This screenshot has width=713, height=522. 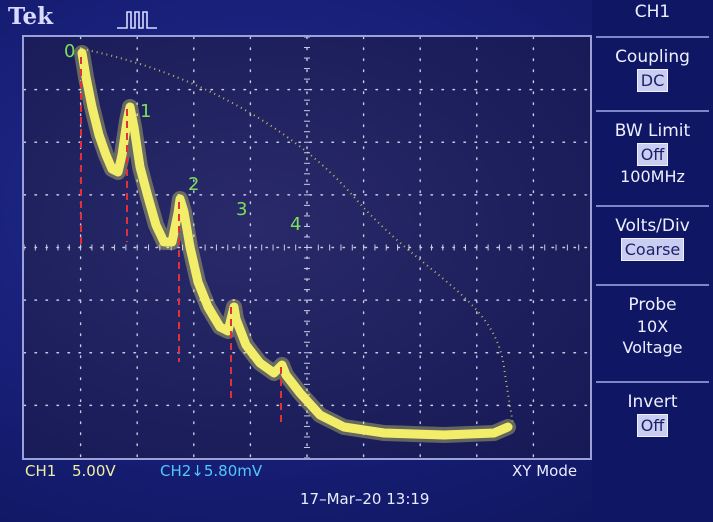 I want to click on menu-probe: Probe 10X Voltage, so click(x=652, y=329).